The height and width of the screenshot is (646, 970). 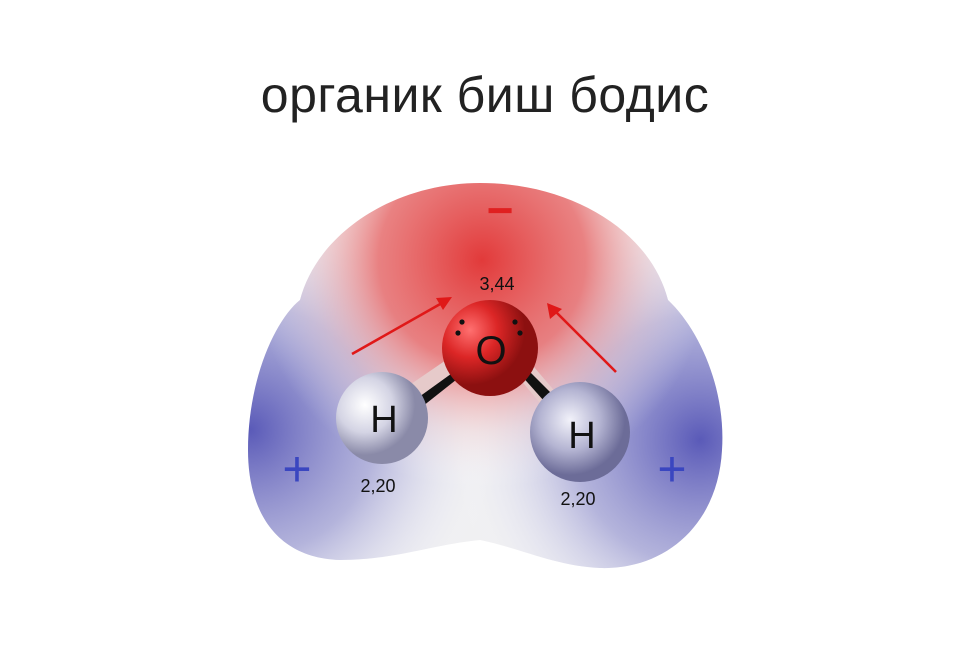 I want to click on oxygen-symbol: O, so click(x=490, y=351).